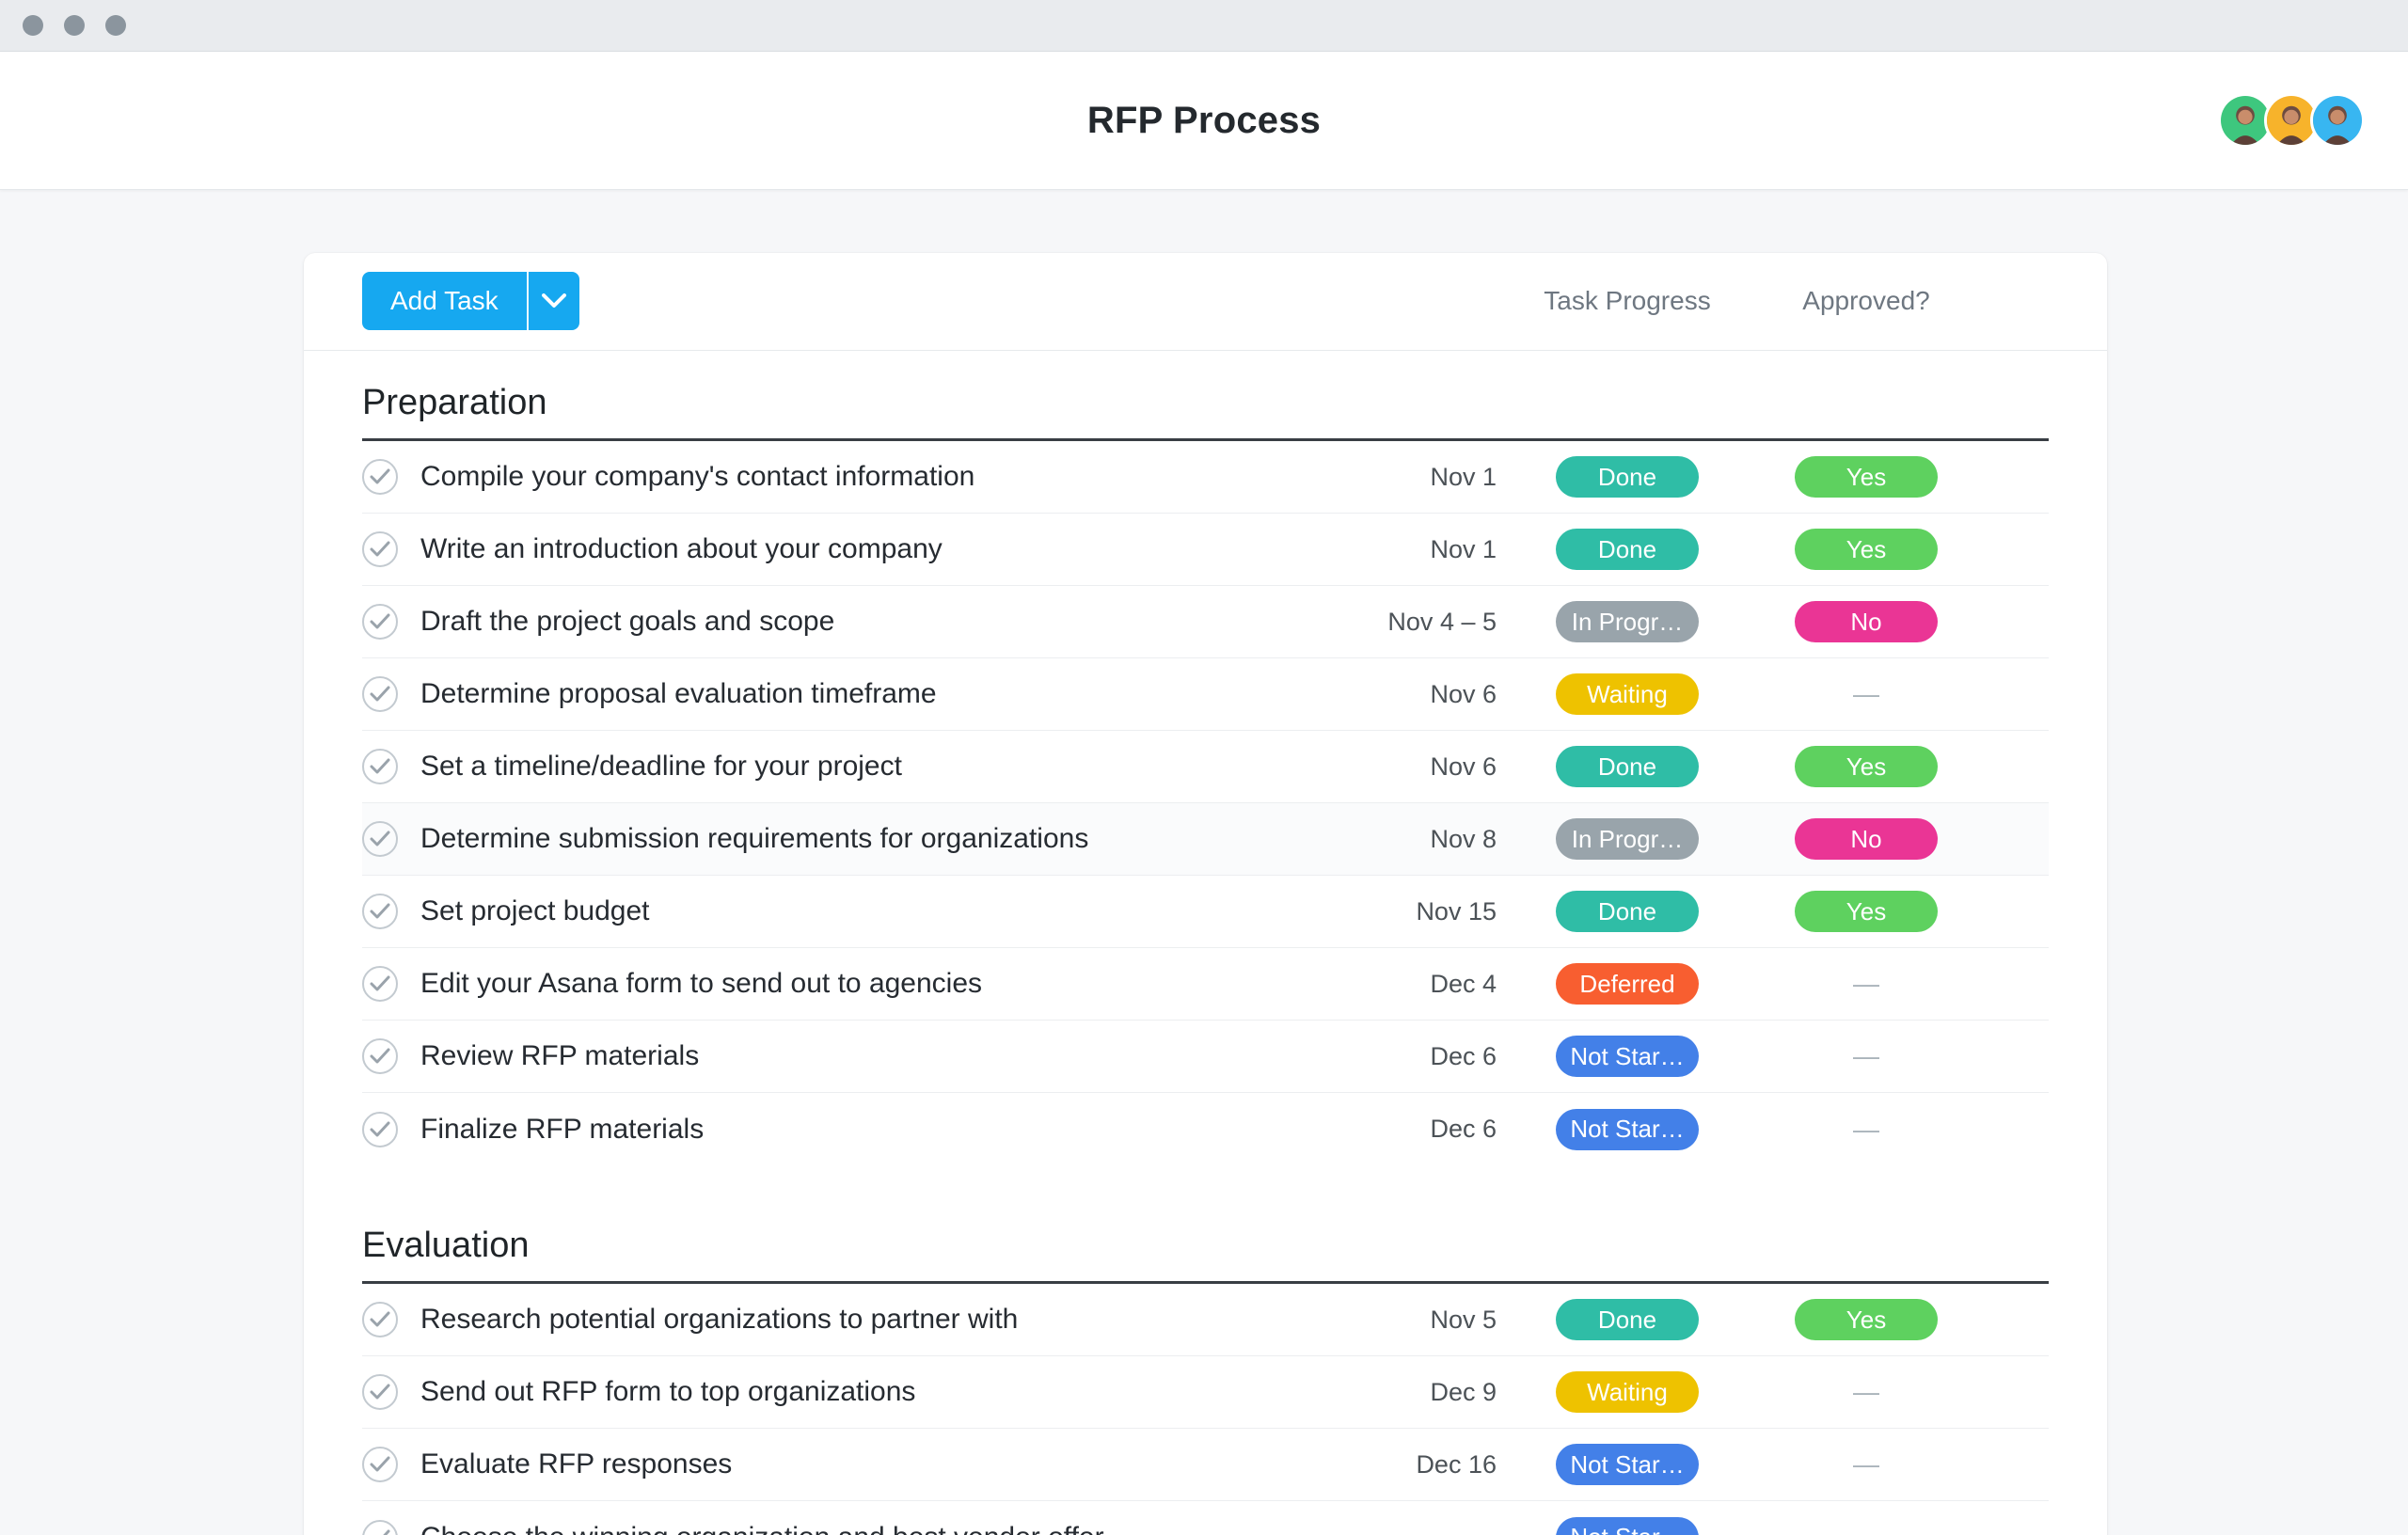  What do you see at coordinates (2246, 120) in the screenshot?
I see `avatar-green-icon` at bounding box center [2246, 120].